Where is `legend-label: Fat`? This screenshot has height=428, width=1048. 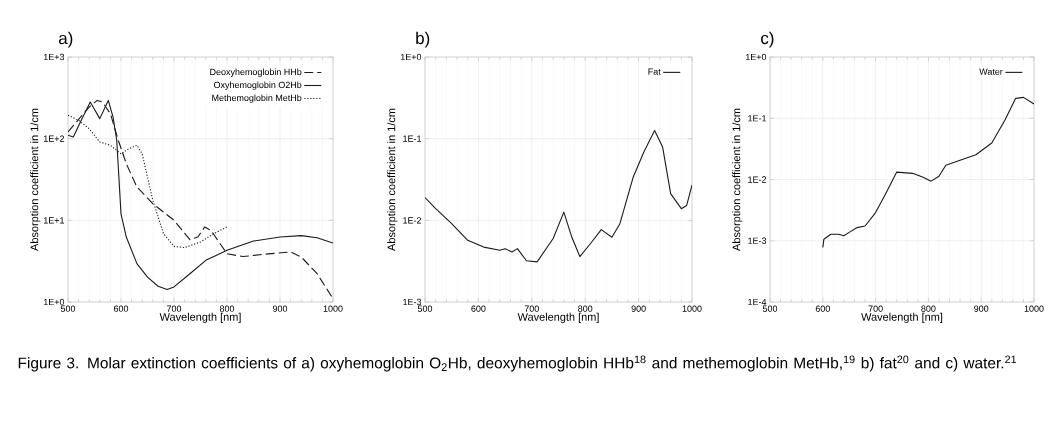 legend-label: Fat is located at coordinates (654, 71).